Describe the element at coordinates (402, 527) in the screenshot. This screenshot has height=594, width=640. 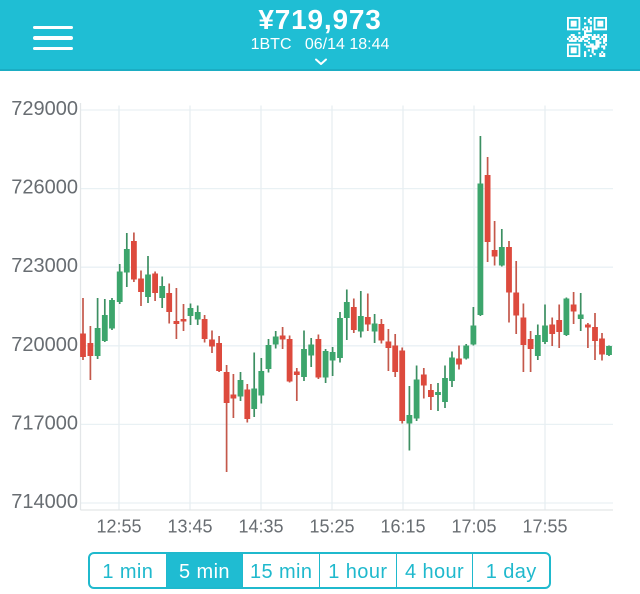
I see `svg-text: 16:15` at that location.